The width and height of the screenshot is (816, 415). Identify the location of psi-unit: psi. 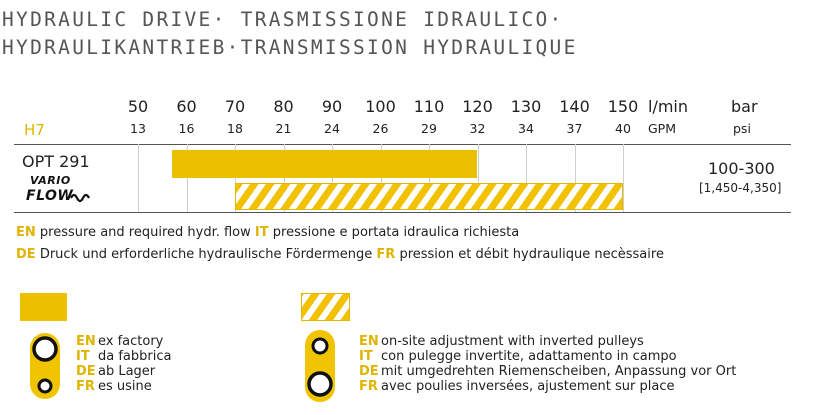
(742, 128).